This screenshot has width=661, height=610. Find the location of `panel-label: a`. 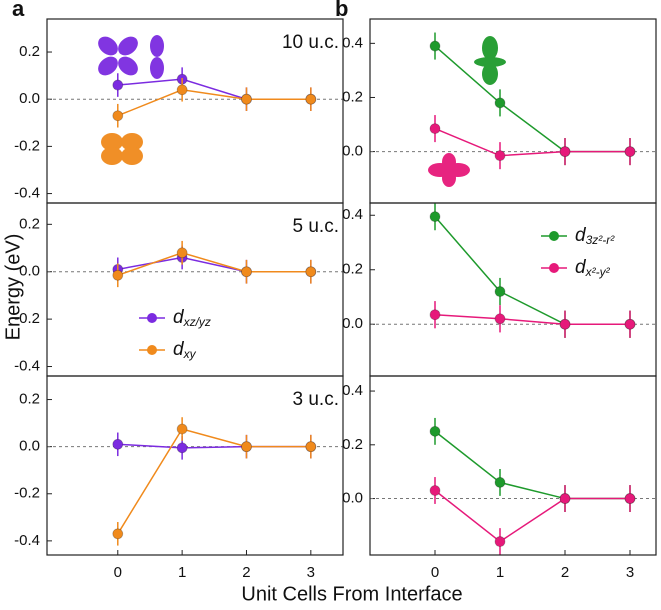

panel-label: a is located at coordinates (18, 10).